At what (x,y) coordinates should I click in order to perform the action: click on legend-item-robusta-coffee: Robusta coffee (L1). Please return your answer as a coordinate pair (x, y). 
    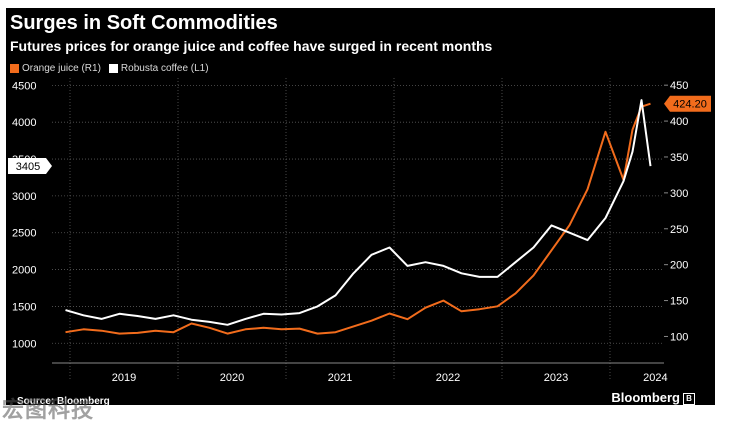
    Looking at the image, I should click on (158, 68).